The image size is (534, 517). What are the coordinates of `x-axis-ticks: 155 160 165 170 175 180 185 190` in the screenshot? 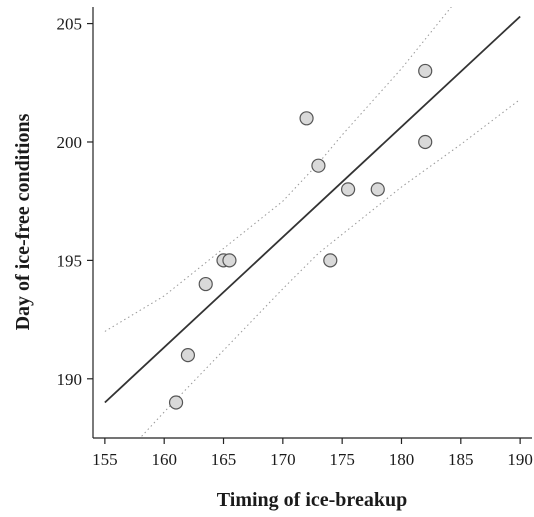 It's located at (312, 453).